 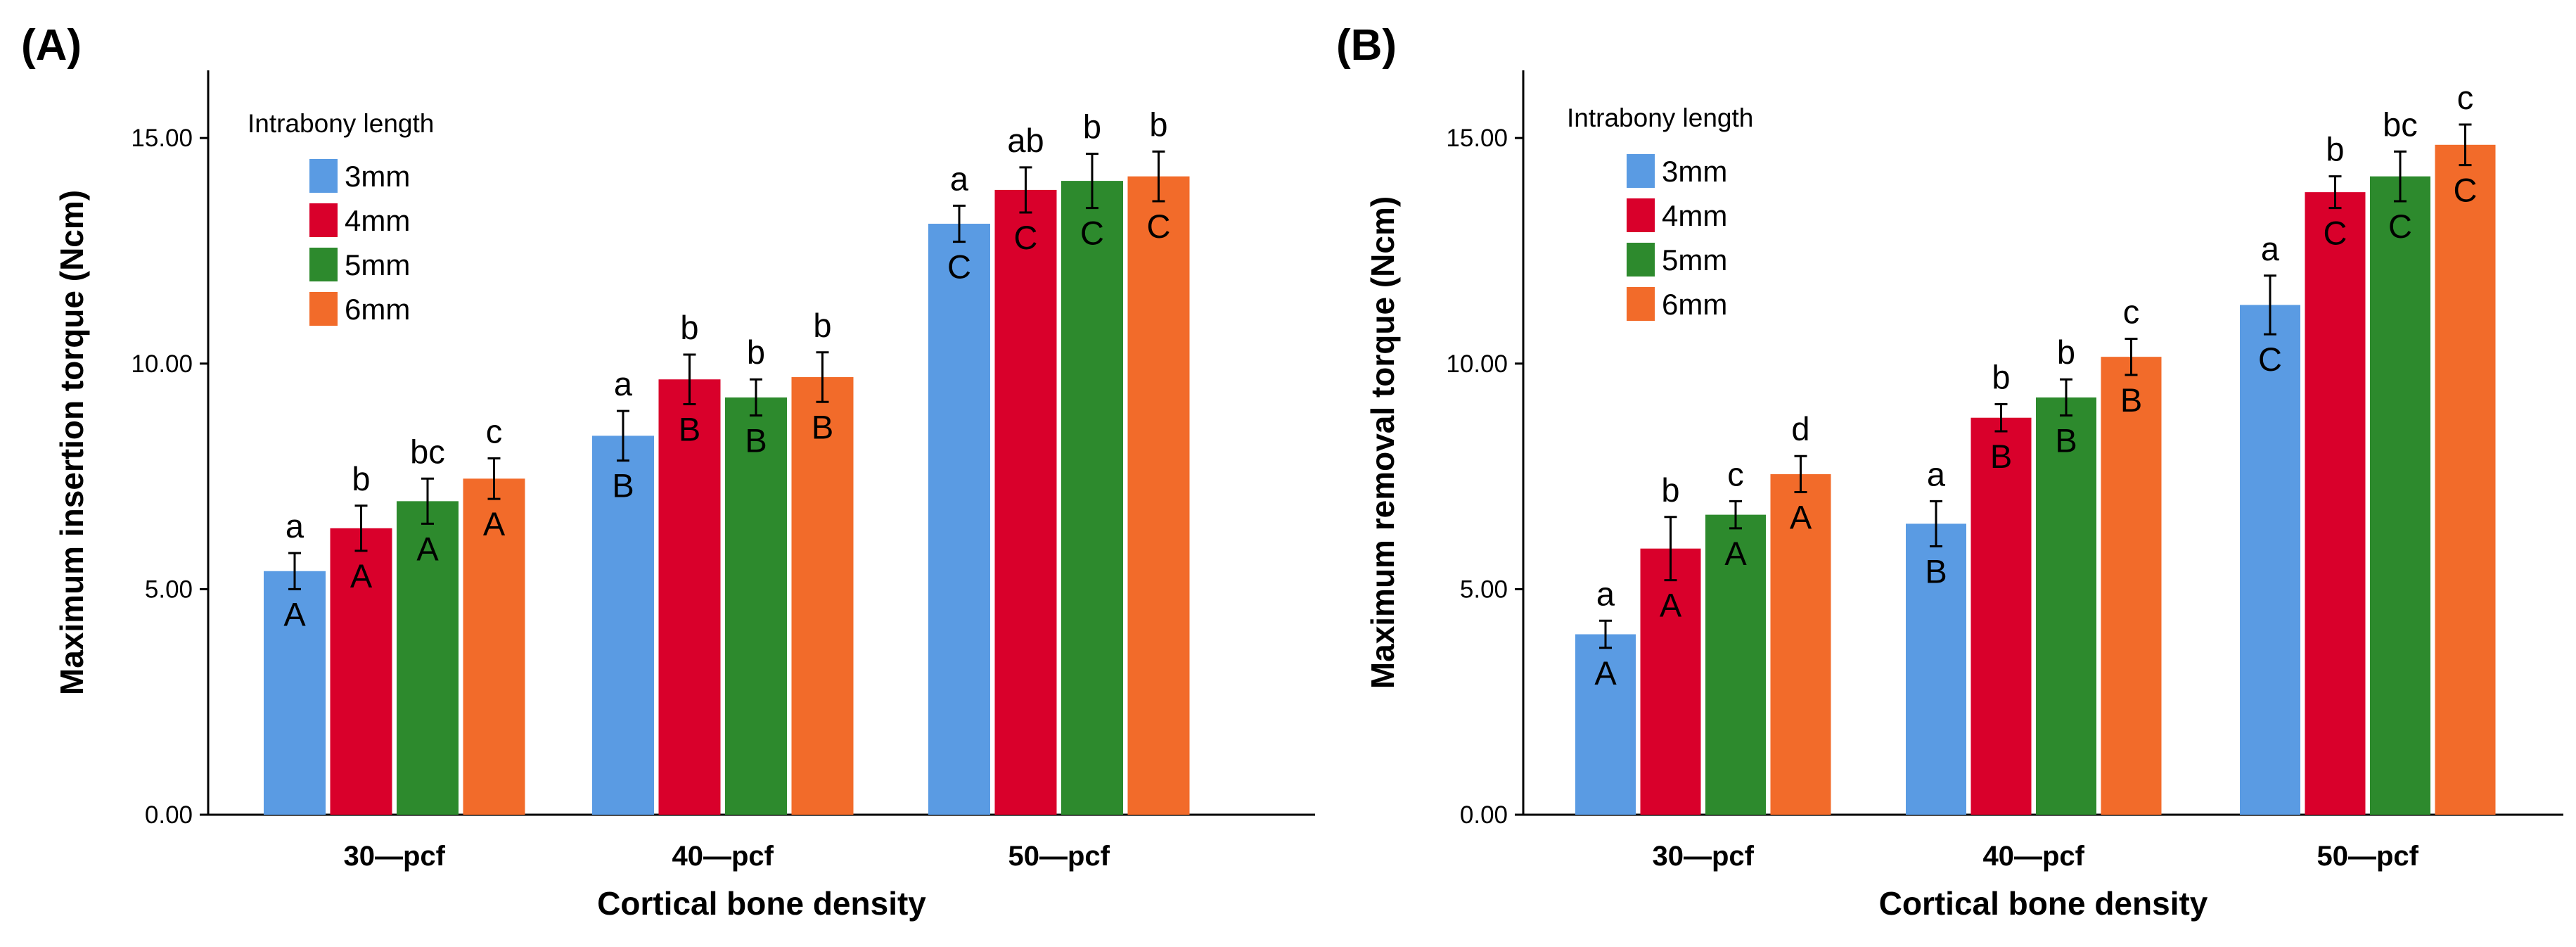 What do you see at coordinates (1704, 857) in the screenshot?
I see `x-tick-label: 30—pcf` at bounding box center [1704, 857].